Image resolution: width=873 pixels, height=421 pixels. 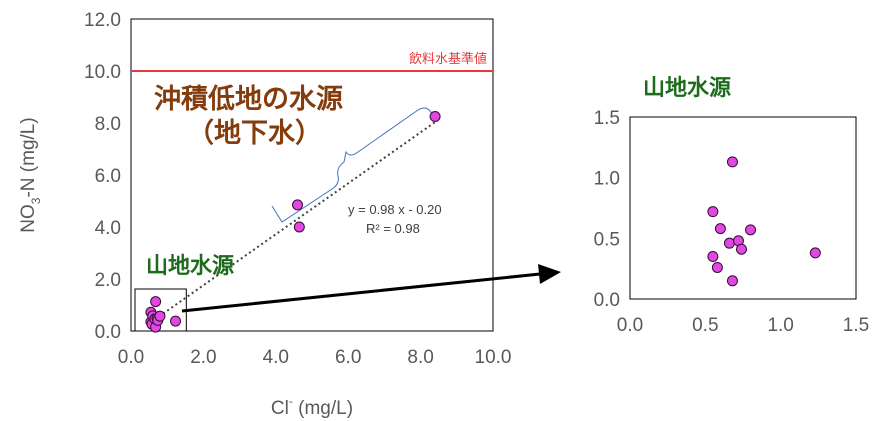 What do you see at coordinates (743, 325) in the screenshot?
I see `inset-x-ticks: 0.0 0.5 1.0 1.5` at bounding box center [743, 325].